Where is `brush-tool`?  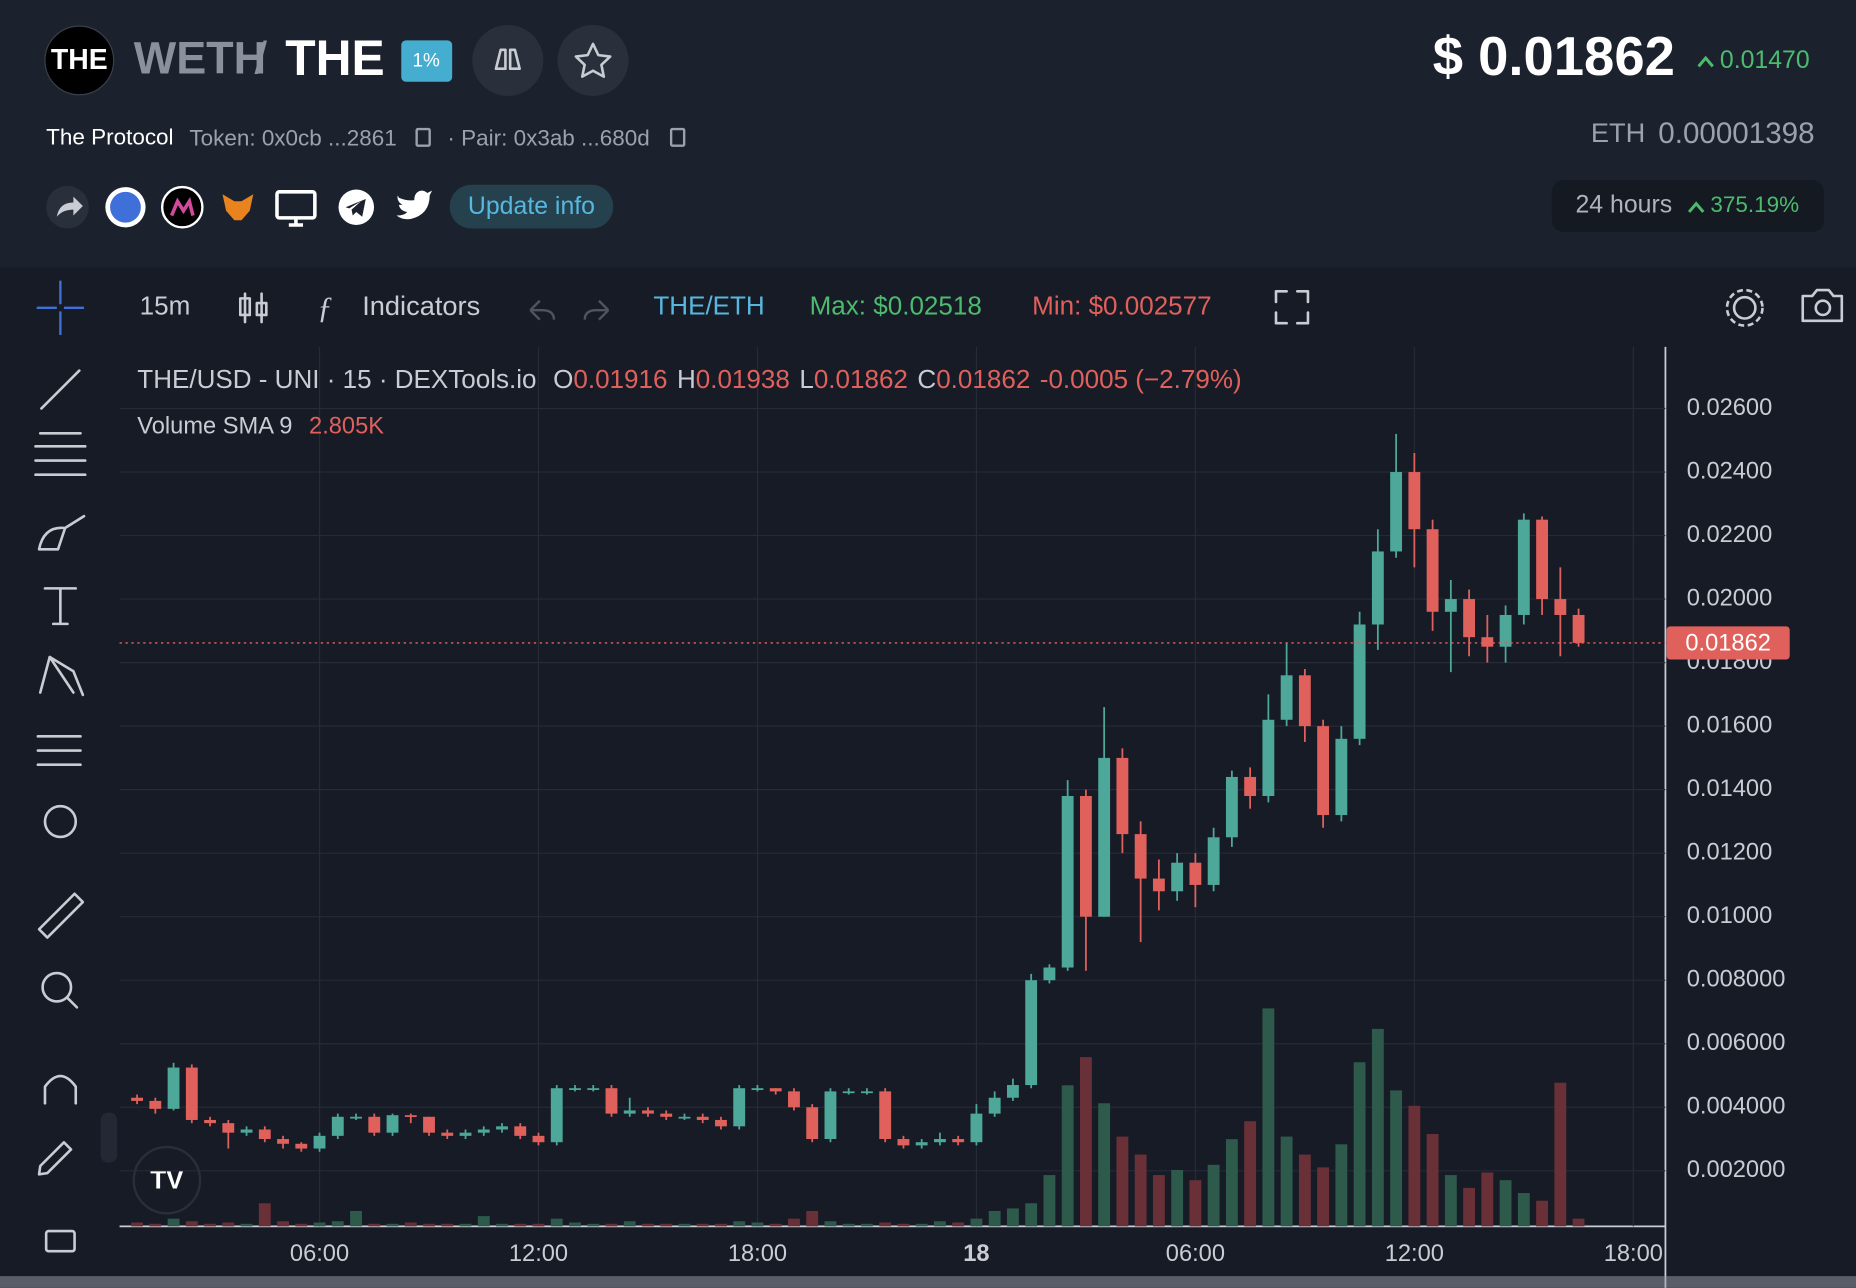 brush-tool is located at coordinates (61, 532).